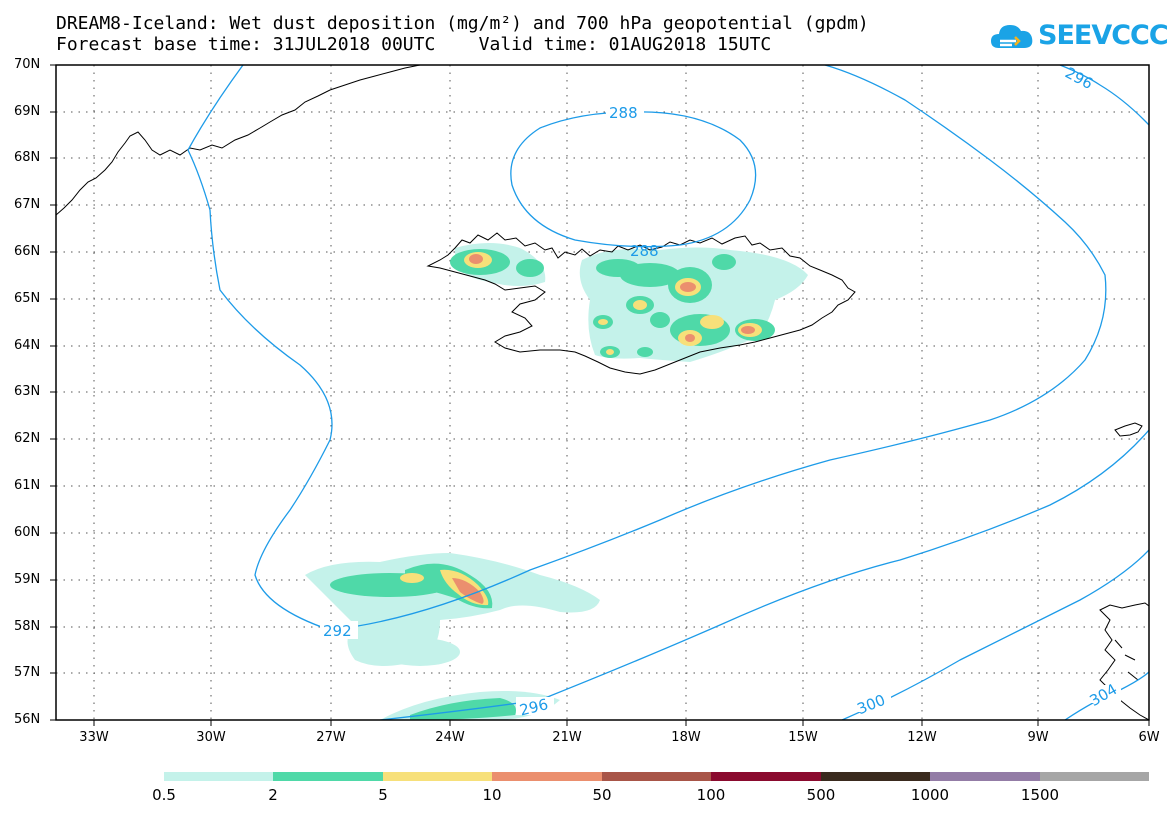 This screenshot has height=815, width=1175. What do you see at coordinates (623, 113) in the screenshot?
I see `contour-label-288-top: 288` at bounding box center [623, 113].